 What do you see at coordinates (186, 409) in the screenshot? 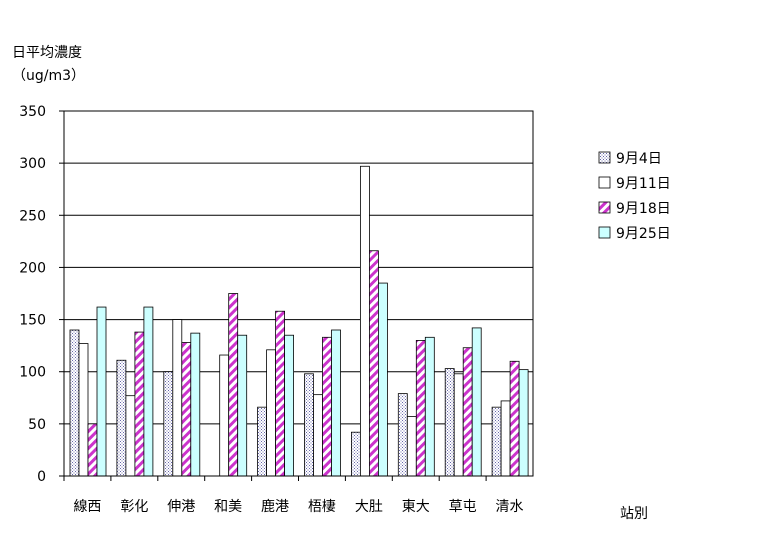
I see `bar-3-伸港` at bounding box center [186, 409].